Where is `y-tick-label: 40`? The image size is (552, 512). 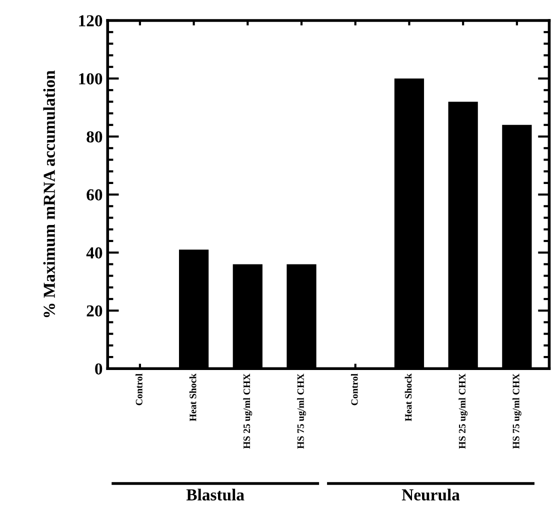
y-tick-label: 40 is located at coordinates (94, 253).